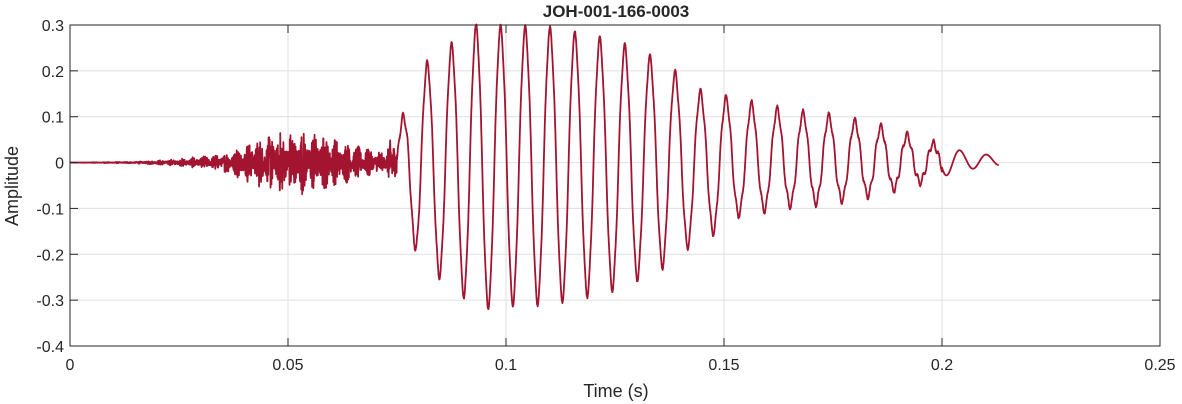 The image size is (1182, 404). Describe the element at coordinates (70, 365) in the screenshot. I see `x-tick-label: 0` at that location.